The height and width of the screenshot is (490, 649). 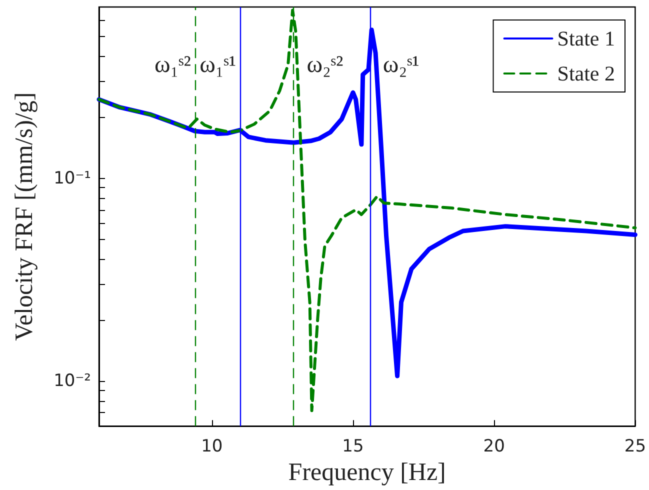 I want to click on ref-line-label: ω₁ˢ¹, so click(x=218, y=65).